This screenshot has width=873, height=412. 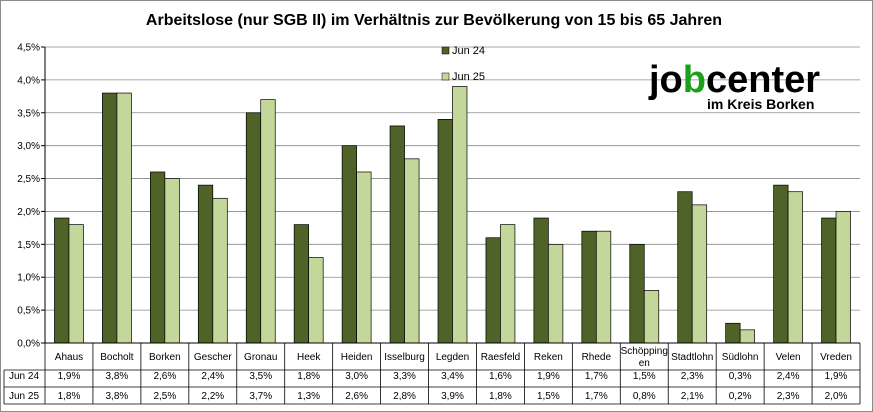 I want to click on table-cell: 1,3%, so click(x=308, y=396).